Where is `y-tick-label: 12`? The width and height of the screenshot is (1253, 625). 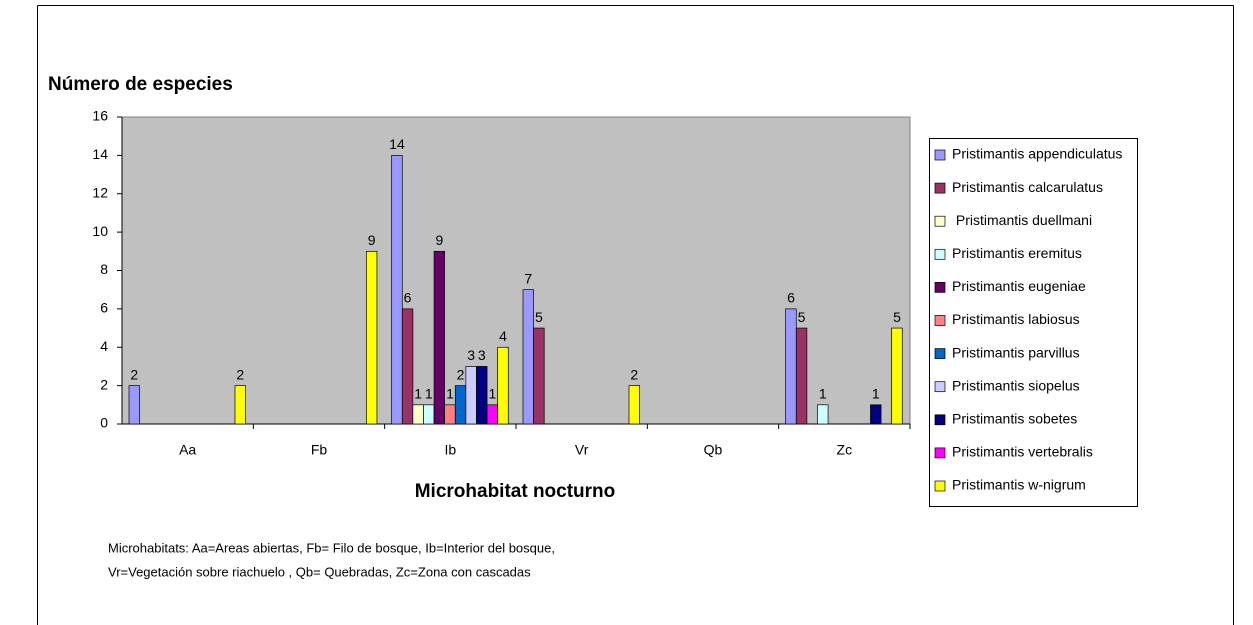
y-tick-label: 12 is located at coordinates (100, 192).